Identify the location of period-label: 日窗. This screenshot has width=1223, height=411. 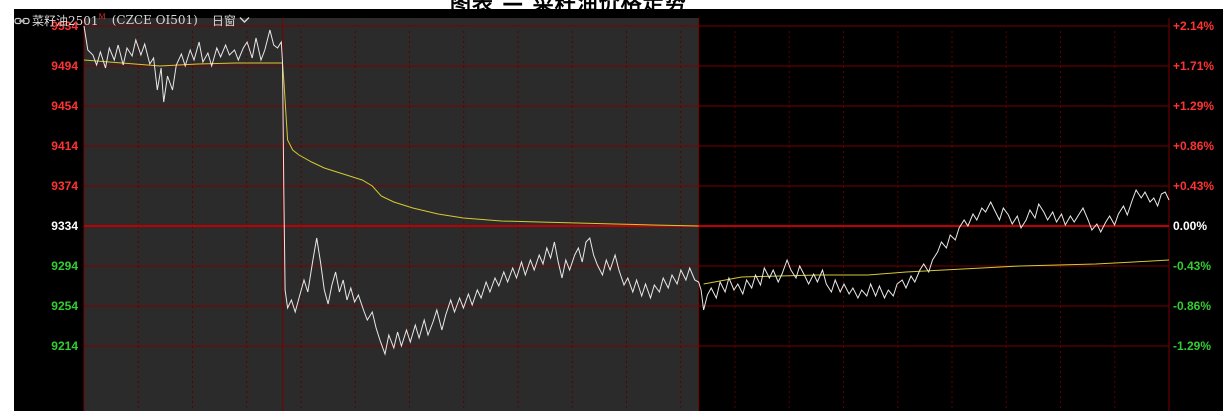
(223, 20).